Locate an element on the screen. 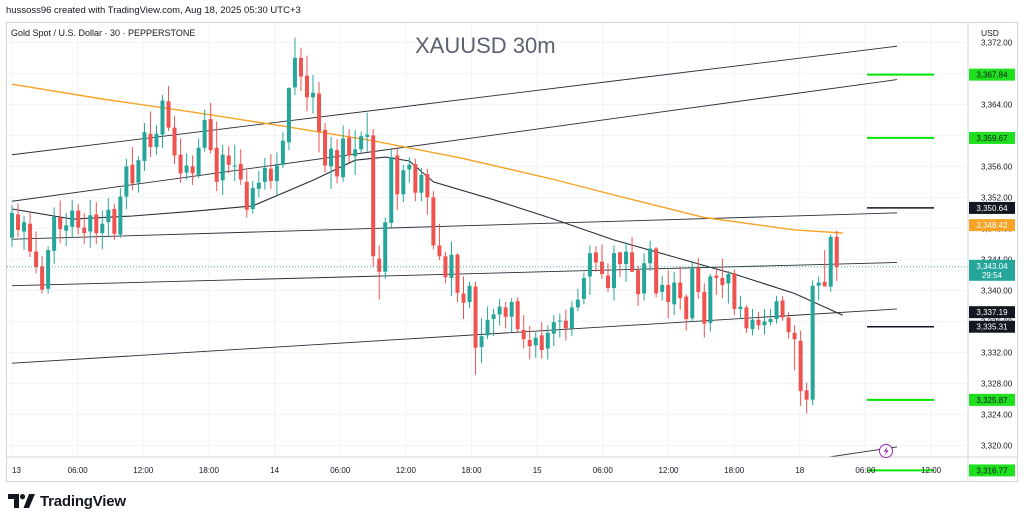 The image size is (1024, 522). price-level-tag-label: 3,325.87 is located at coordinates (992, 400).